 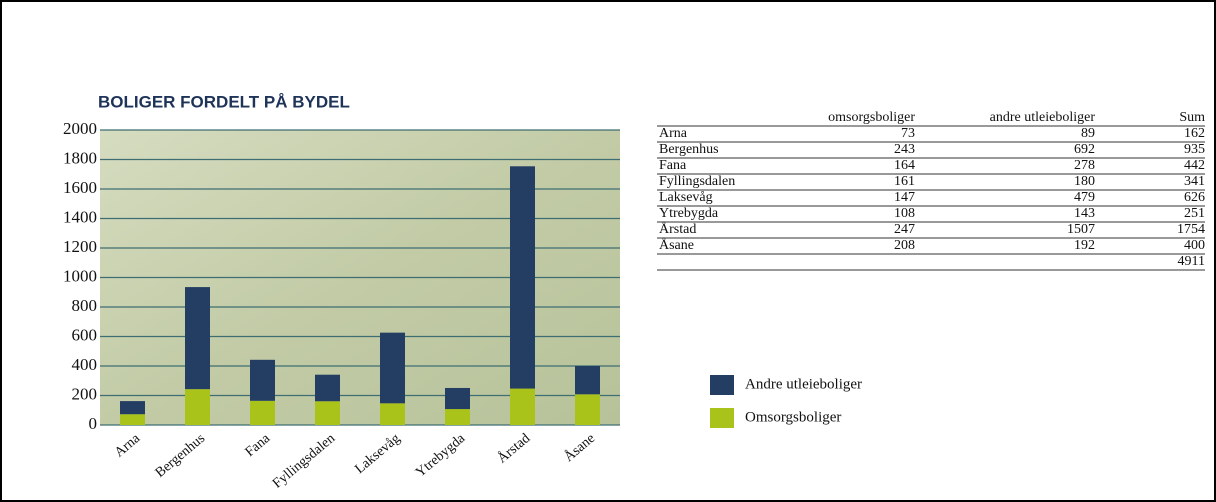 I want to click on table-cell: 692, so click(x=1084, y=149).